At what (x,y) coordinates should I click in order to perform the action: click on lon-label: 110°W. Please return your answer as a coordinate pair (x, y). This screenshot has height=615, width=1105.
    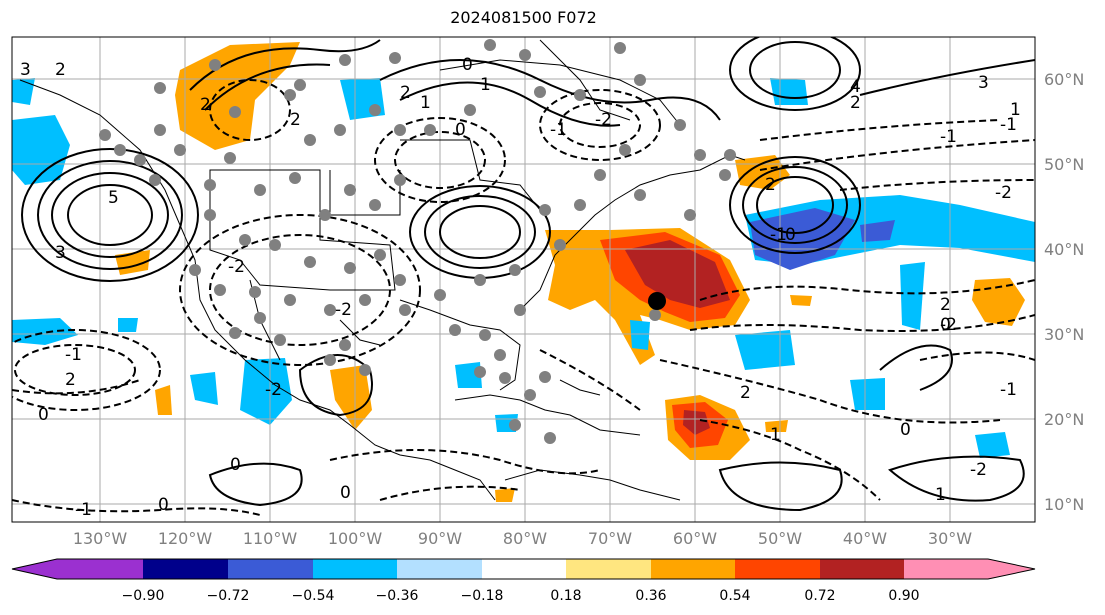
    Looking at the image, I should click on (270, 538).